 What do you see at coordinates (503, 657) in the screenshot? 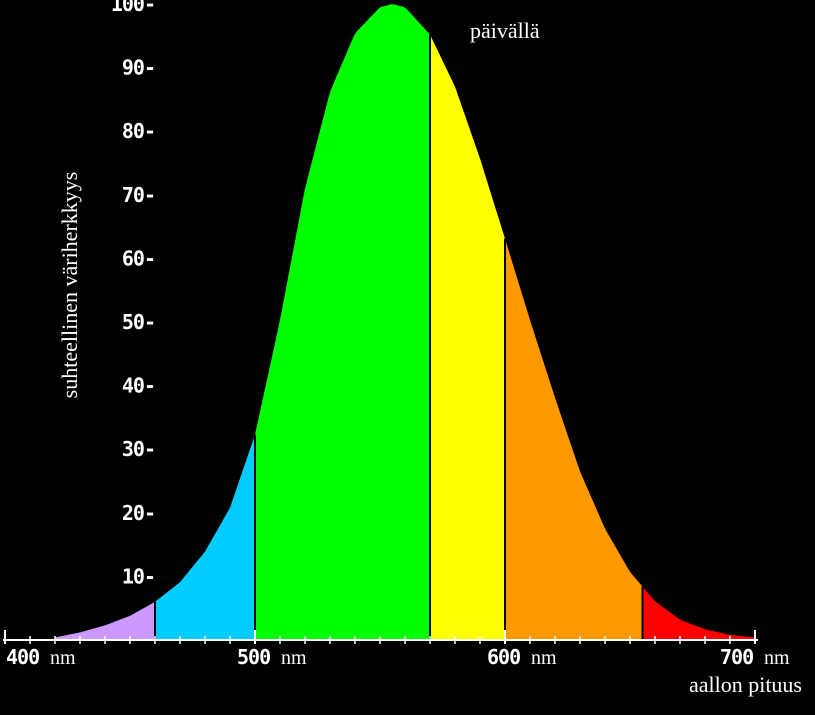
I see `x-tick-number: 600` at bounding box center [503, 657].